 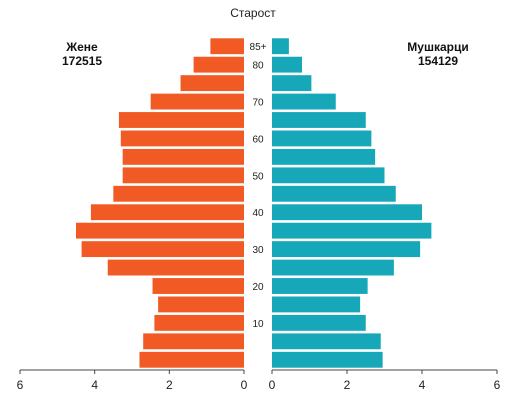 What do you see at coordinates (258, 250) in the screenshot?
I see `age-label-30: 30` at bounding box center [258, 250].